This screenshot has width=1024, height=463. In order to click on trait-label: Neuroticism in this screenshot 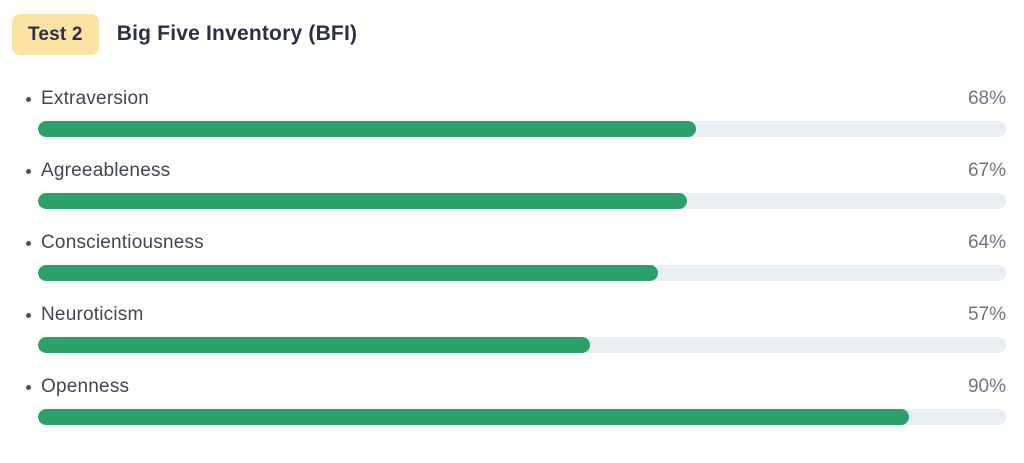, I will do `click(92, 314)`.